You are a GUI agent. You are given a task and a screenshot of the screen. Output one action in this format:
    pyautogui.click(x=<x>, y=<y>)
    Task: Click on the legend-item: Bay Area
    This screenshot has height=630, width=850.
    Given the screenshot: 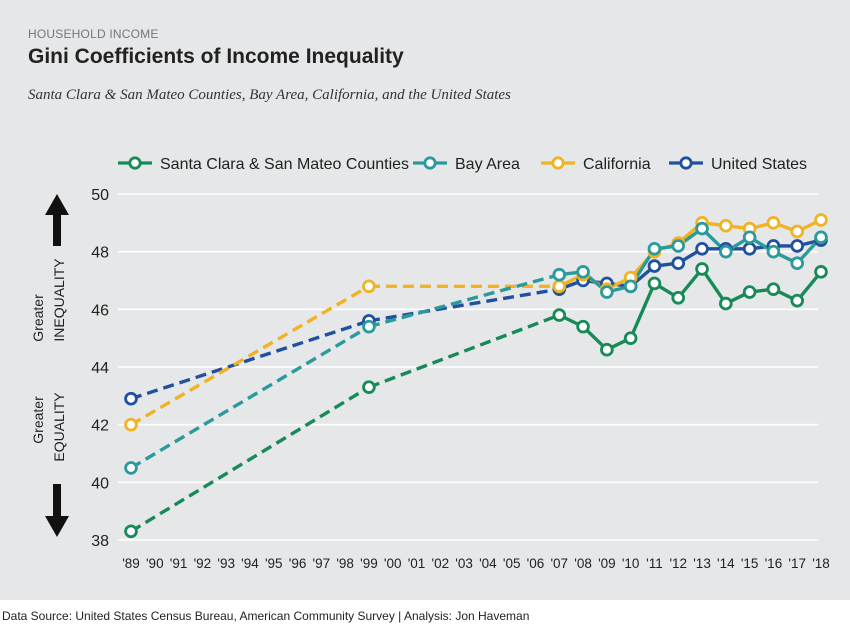 What is the action you would take?
    pyautogui.click(x=466, y=164)
    